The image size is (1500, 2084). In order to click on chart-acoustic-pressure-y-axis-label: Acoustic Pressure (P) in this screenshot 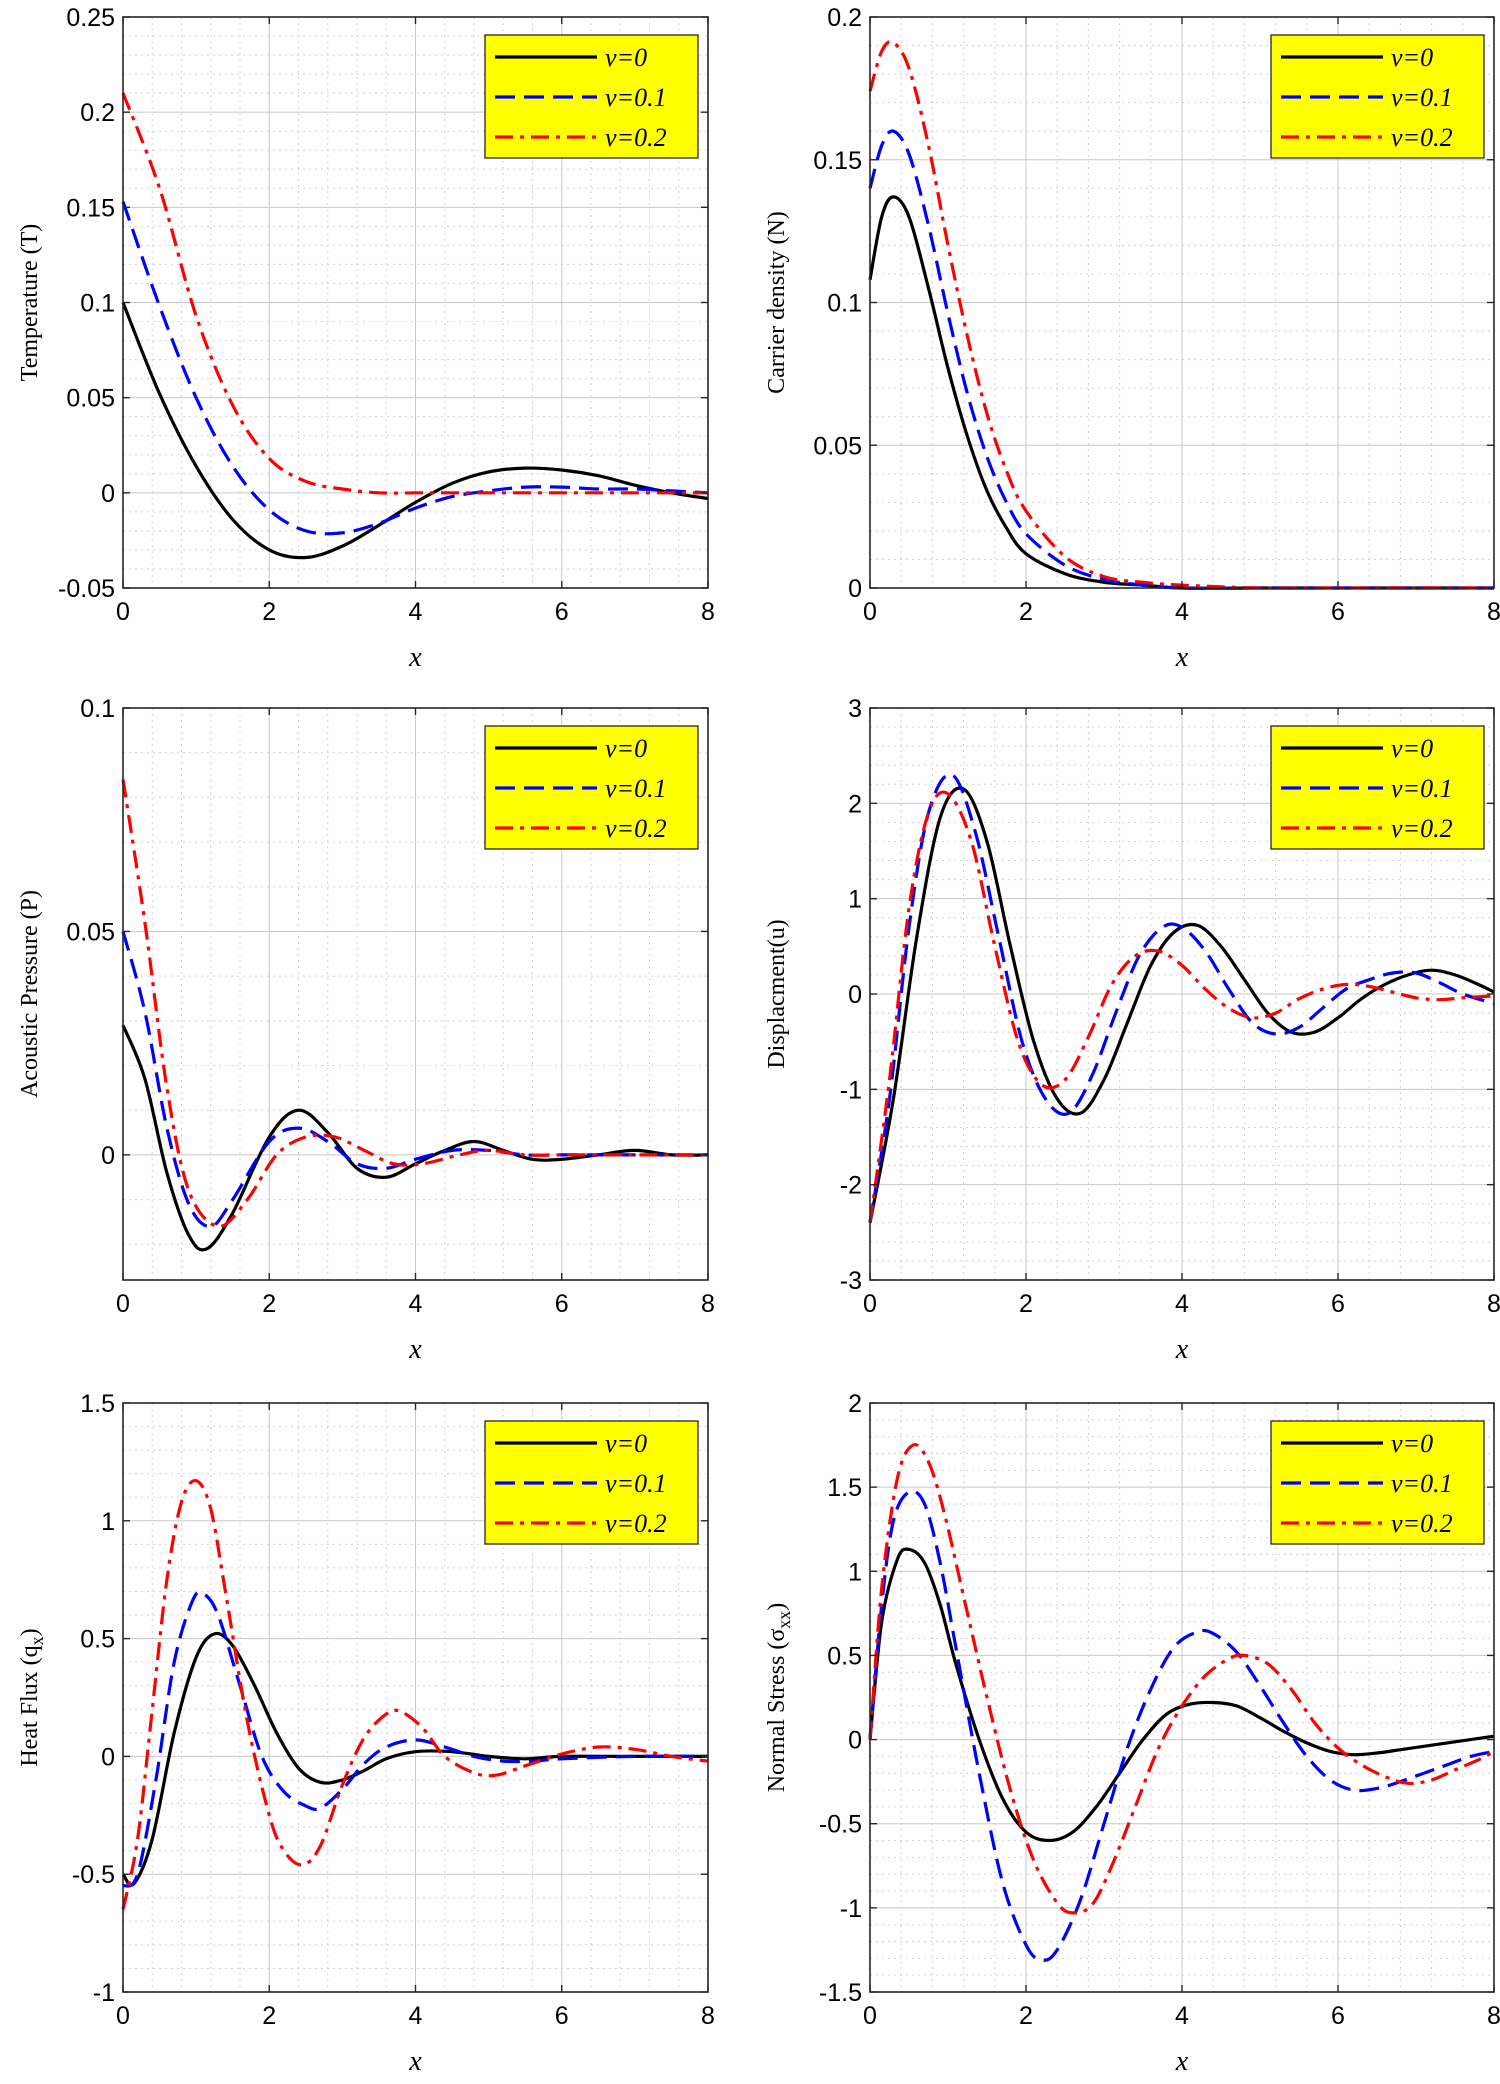, I will do `click(30, 994)`.